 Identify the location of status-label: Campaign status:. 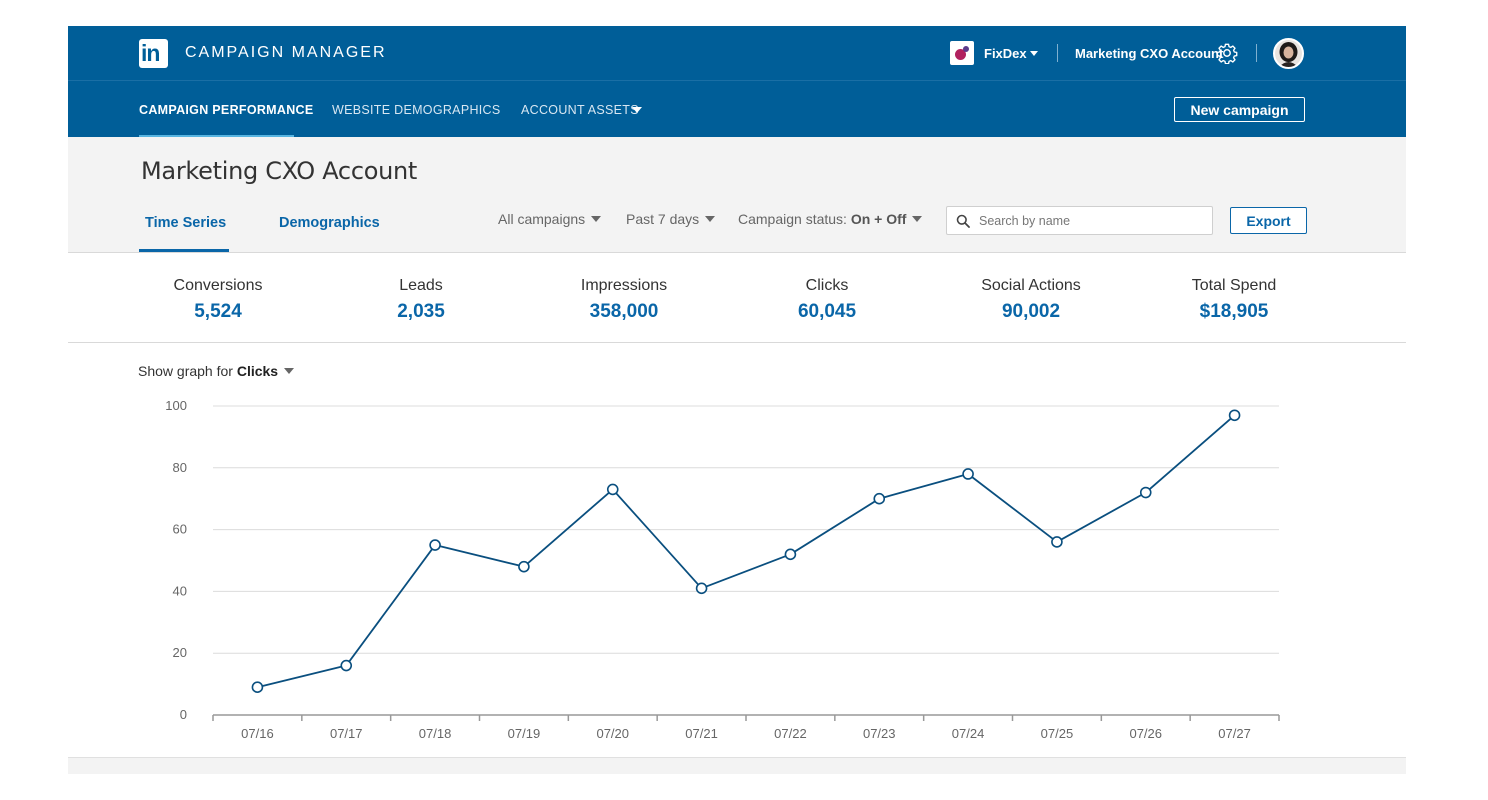
(792, 219).